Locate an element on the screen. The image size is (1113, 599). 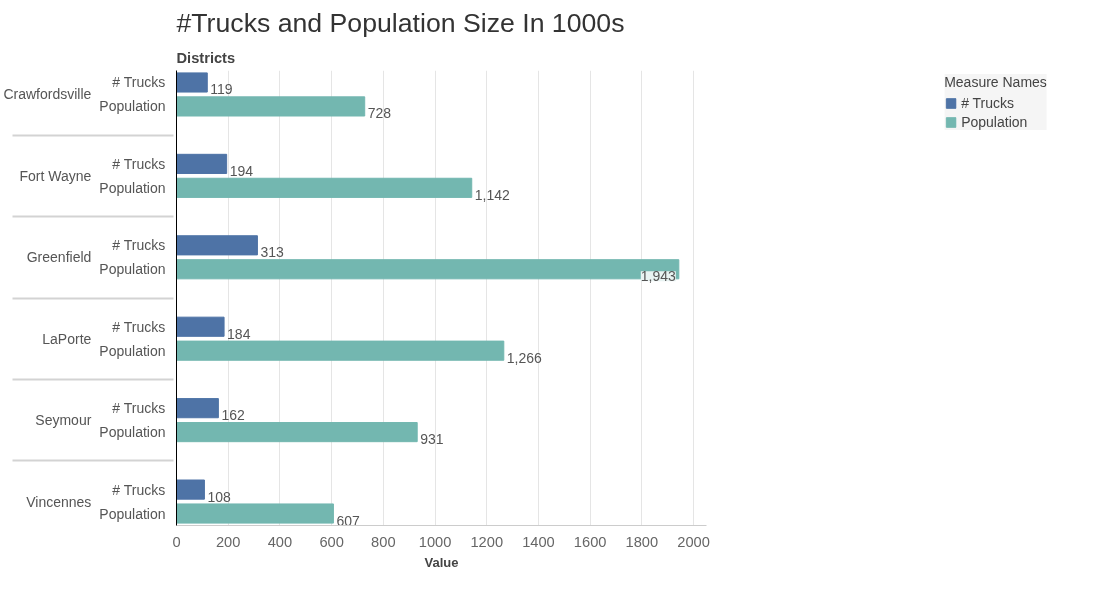
y-tick-label: LaPorte is located at coordinates (67, 338).